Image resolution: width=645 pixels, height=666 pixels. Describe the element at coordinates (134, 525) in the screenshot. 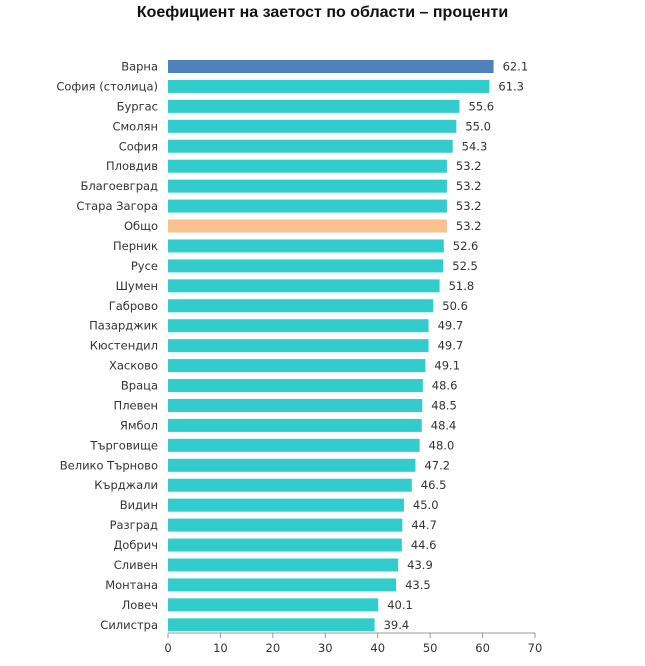

I see `category-label: Разград` at that location.